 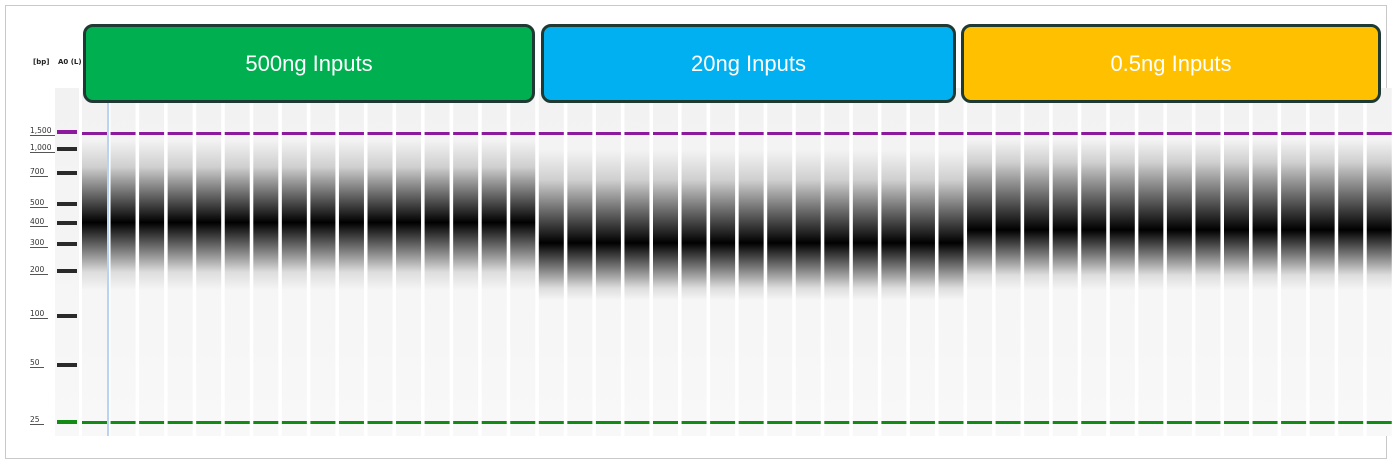 I want to click on ladder-size-1000: 1,000, so click(x=43, y=148).